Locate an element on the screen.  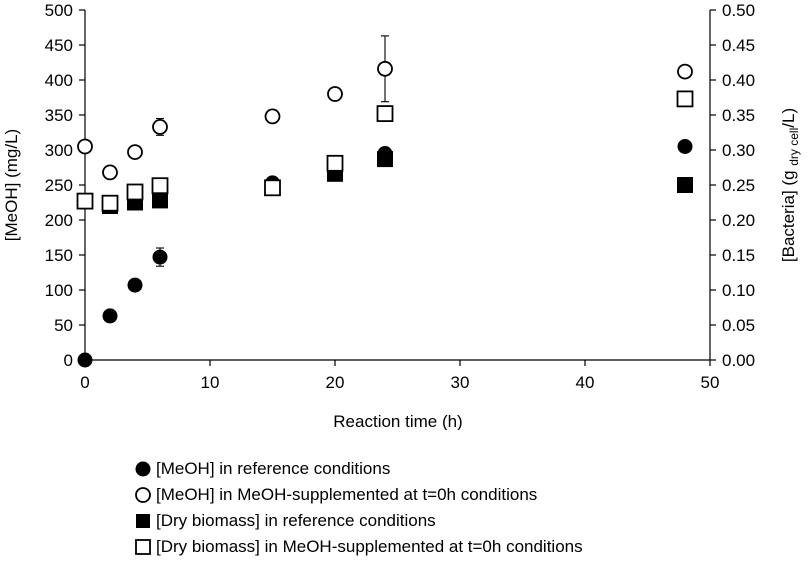
y-left-tick-label: 0 is located at coordinates (68, 360).